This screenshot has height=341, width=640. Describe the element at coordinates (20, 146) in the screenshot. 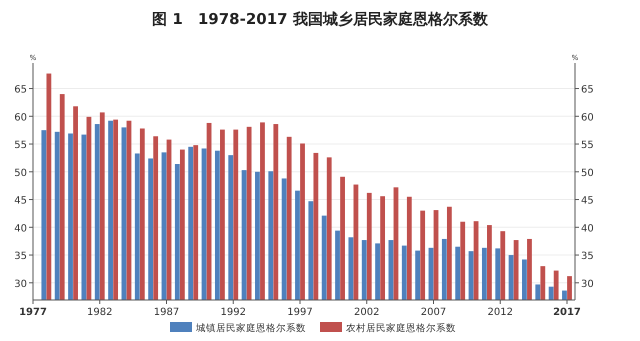

I see `y-tick-label: 55` at that location.